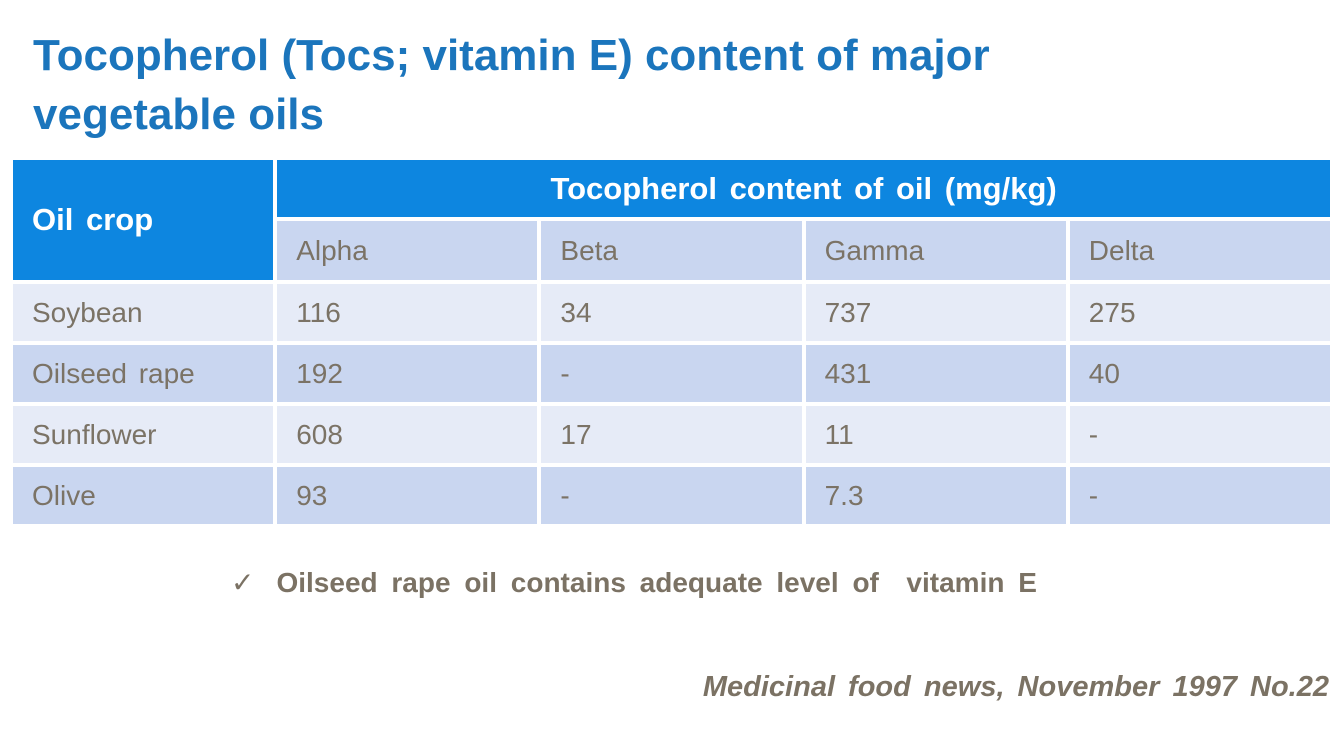 This screenshot has width=1343, height=735. What do you see at coordinates (407, 312) in the screenshot?
I see `cell-soybean-alpha: 116` at bounding box center [407, 312].